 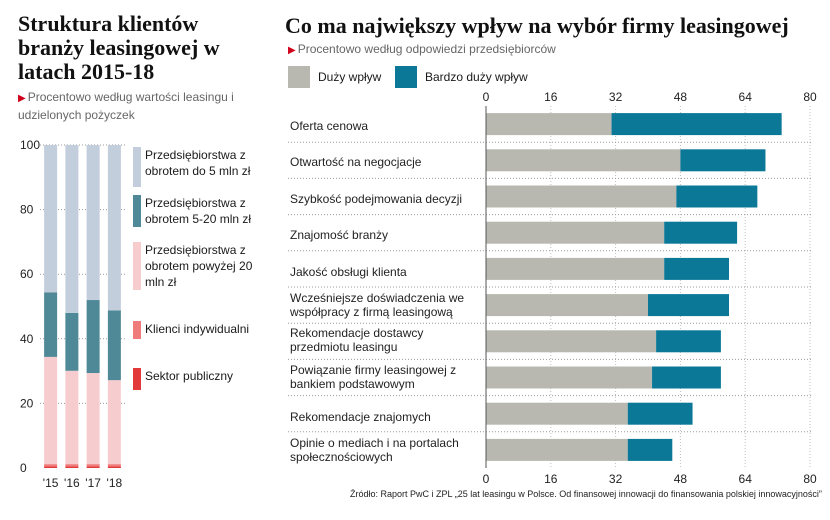 I want to click on x-tick-label-top: 16, so click(x=551, y=97).